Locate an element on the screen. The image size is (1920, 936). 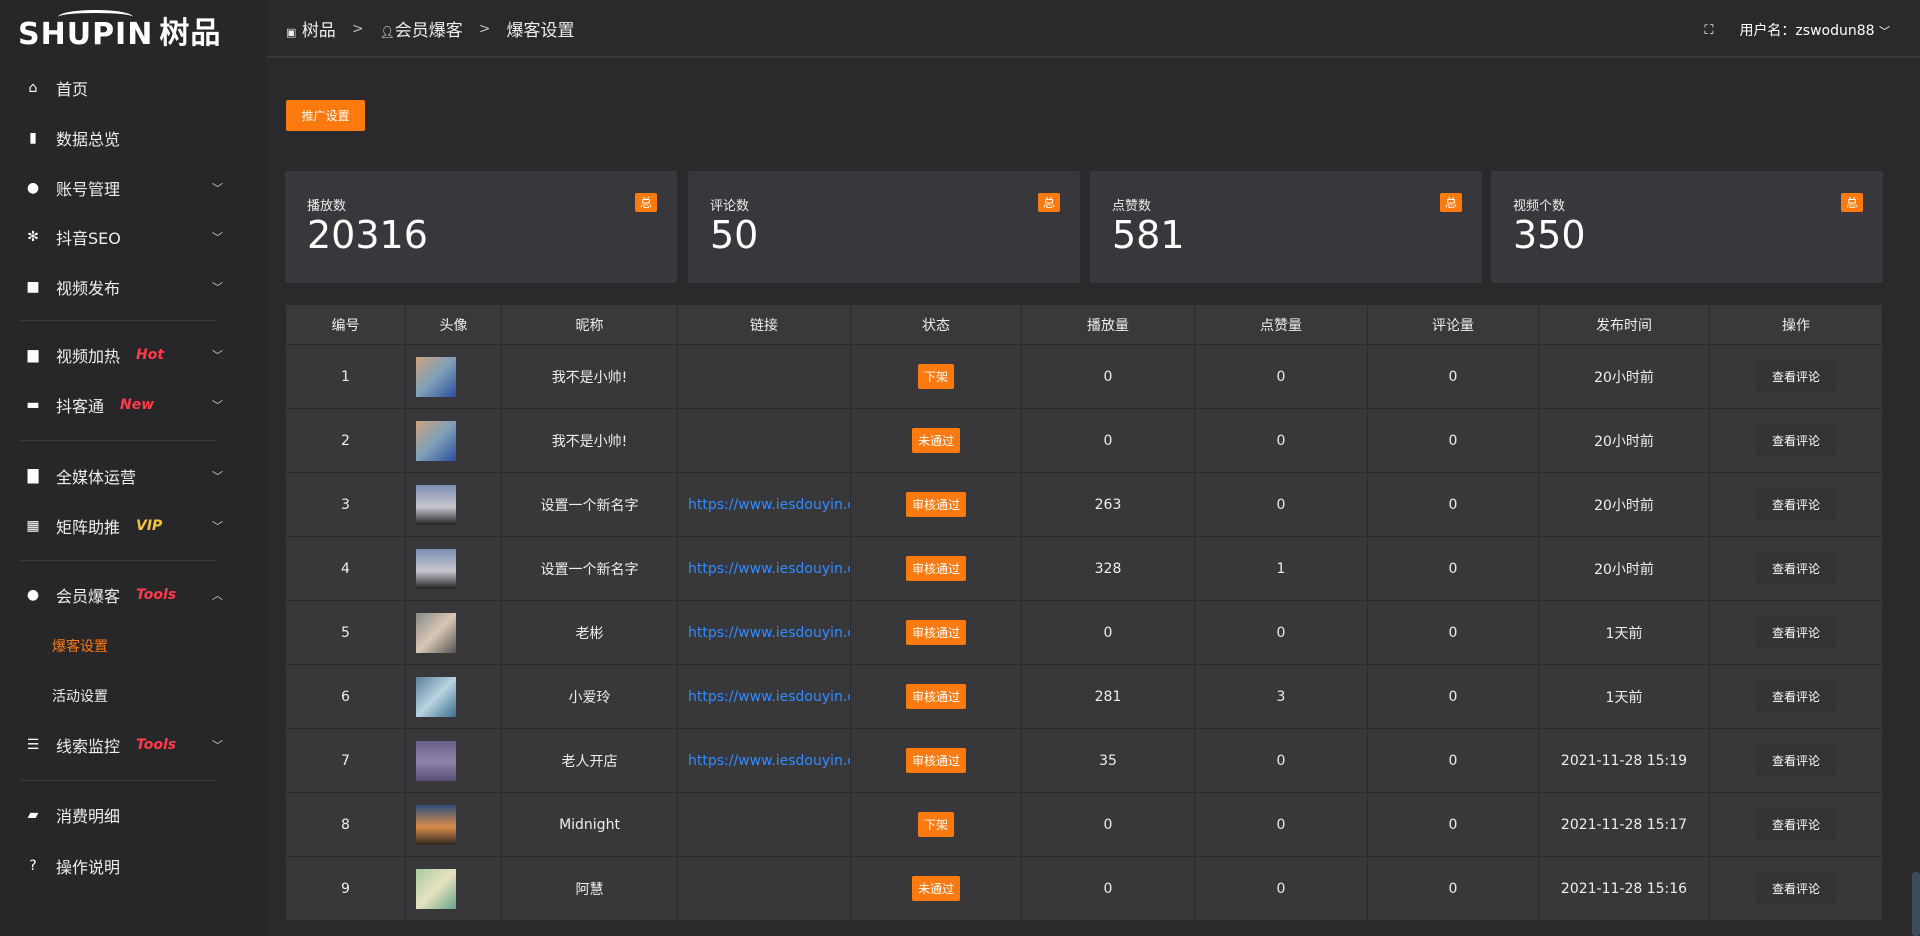
sidebar-item-2: ● 账号管理 ﹀ is located at coordinates (133, 188).